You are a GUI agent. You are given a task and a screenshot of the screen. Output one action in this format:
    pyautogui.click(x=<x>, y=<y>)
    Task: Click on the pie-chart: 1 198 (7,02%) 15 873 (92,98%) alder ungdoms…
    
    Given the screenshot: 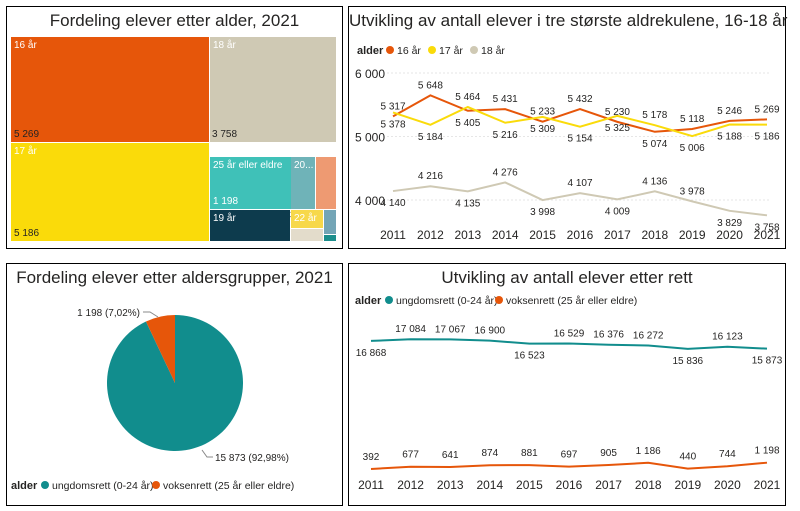 What is the action you would take?
    pyautogui.click(x=152, y=400)
    